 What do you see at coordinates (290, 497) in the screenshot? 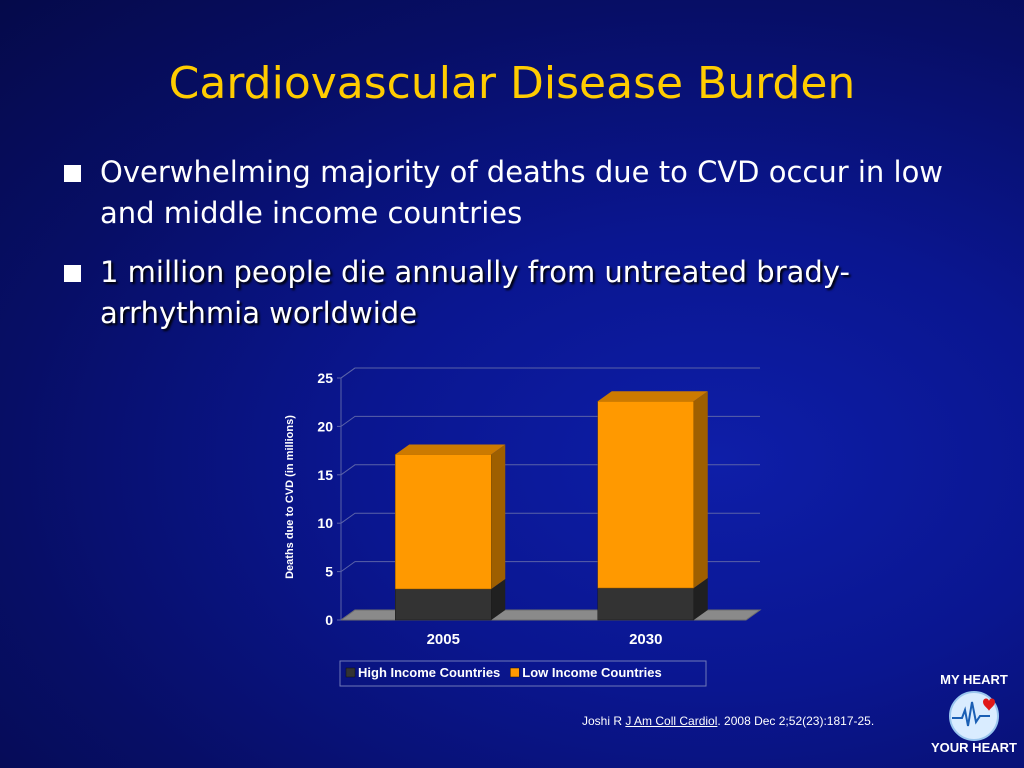
I see `y-axis-label: Deaths due to CVD (in millions)` at bounding box center [290, 497].